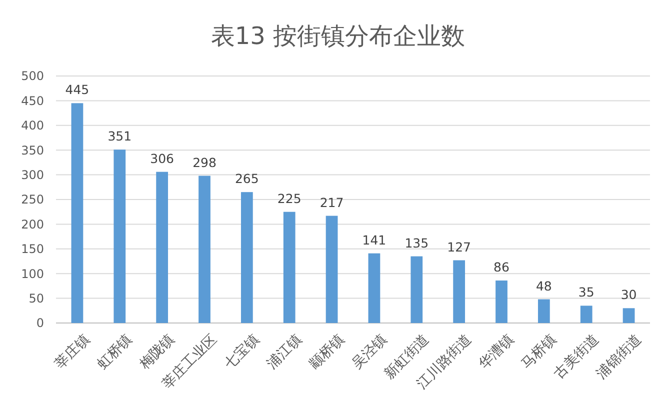 This screenshot has height=411, width=660. I want to click on data-label: 141, so click(374, 240).